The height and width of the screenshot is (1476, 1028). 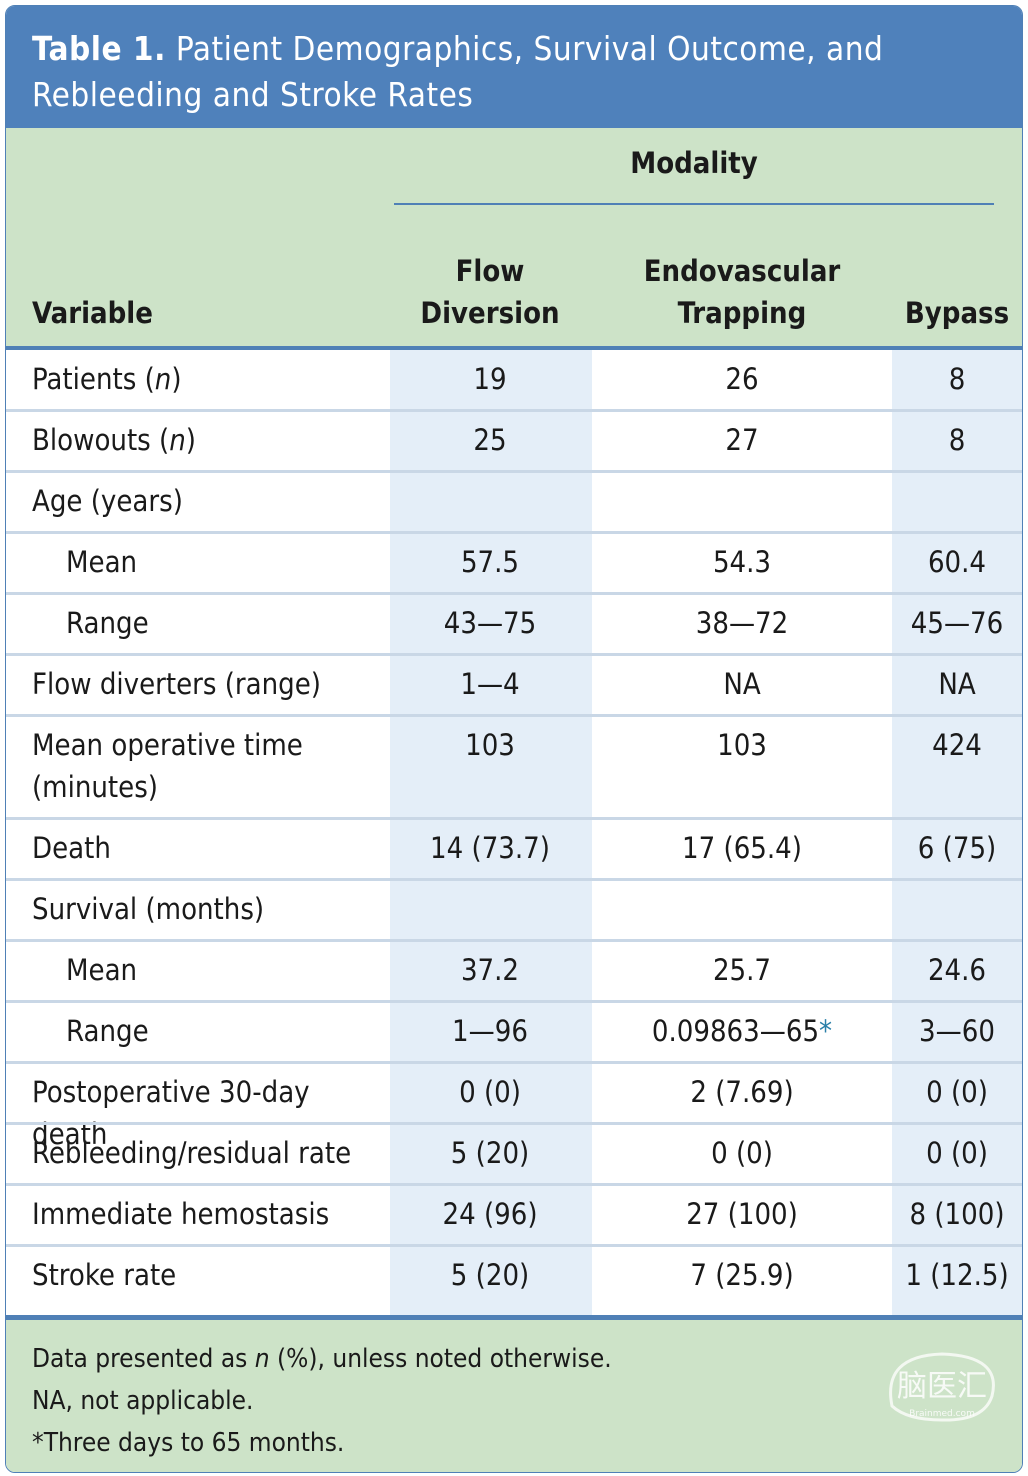 What do you see at coordinates (742, 848) in the screenshot?
I see `endovascular-value-text: 17 (65.4)` at bounding box center [742, 848].